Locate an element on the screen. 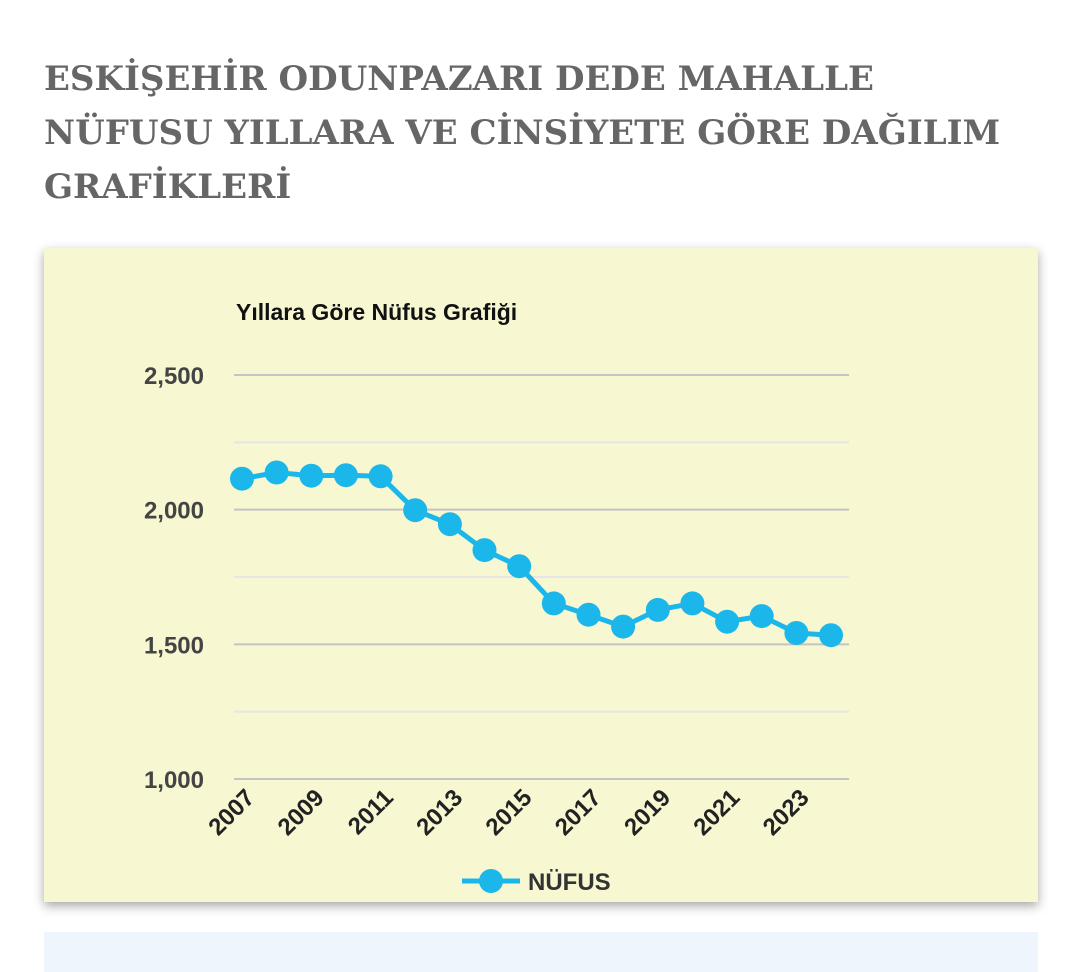 The image size is (1080, 972). next-chart-card is located at coordinates (541, 952).